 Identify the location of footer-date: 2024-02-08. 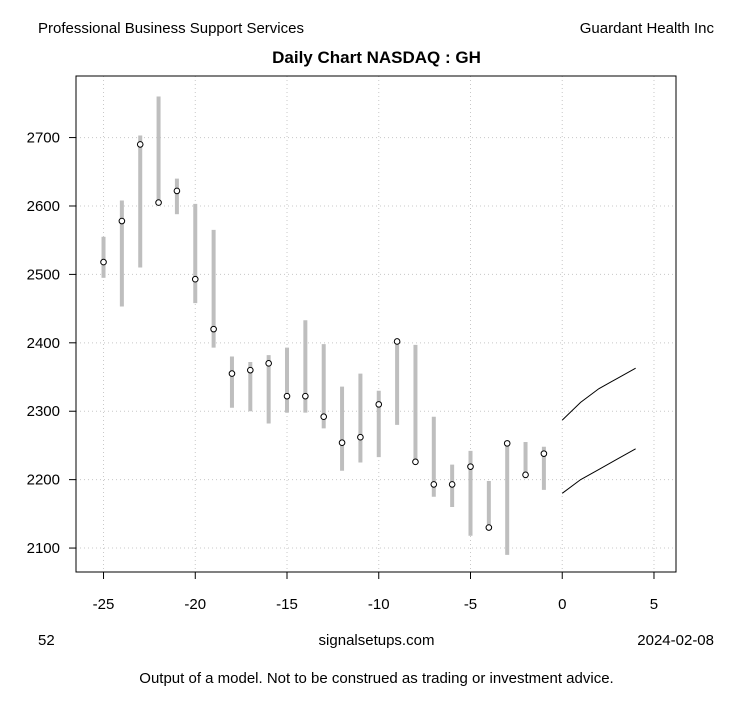
(675, 640).